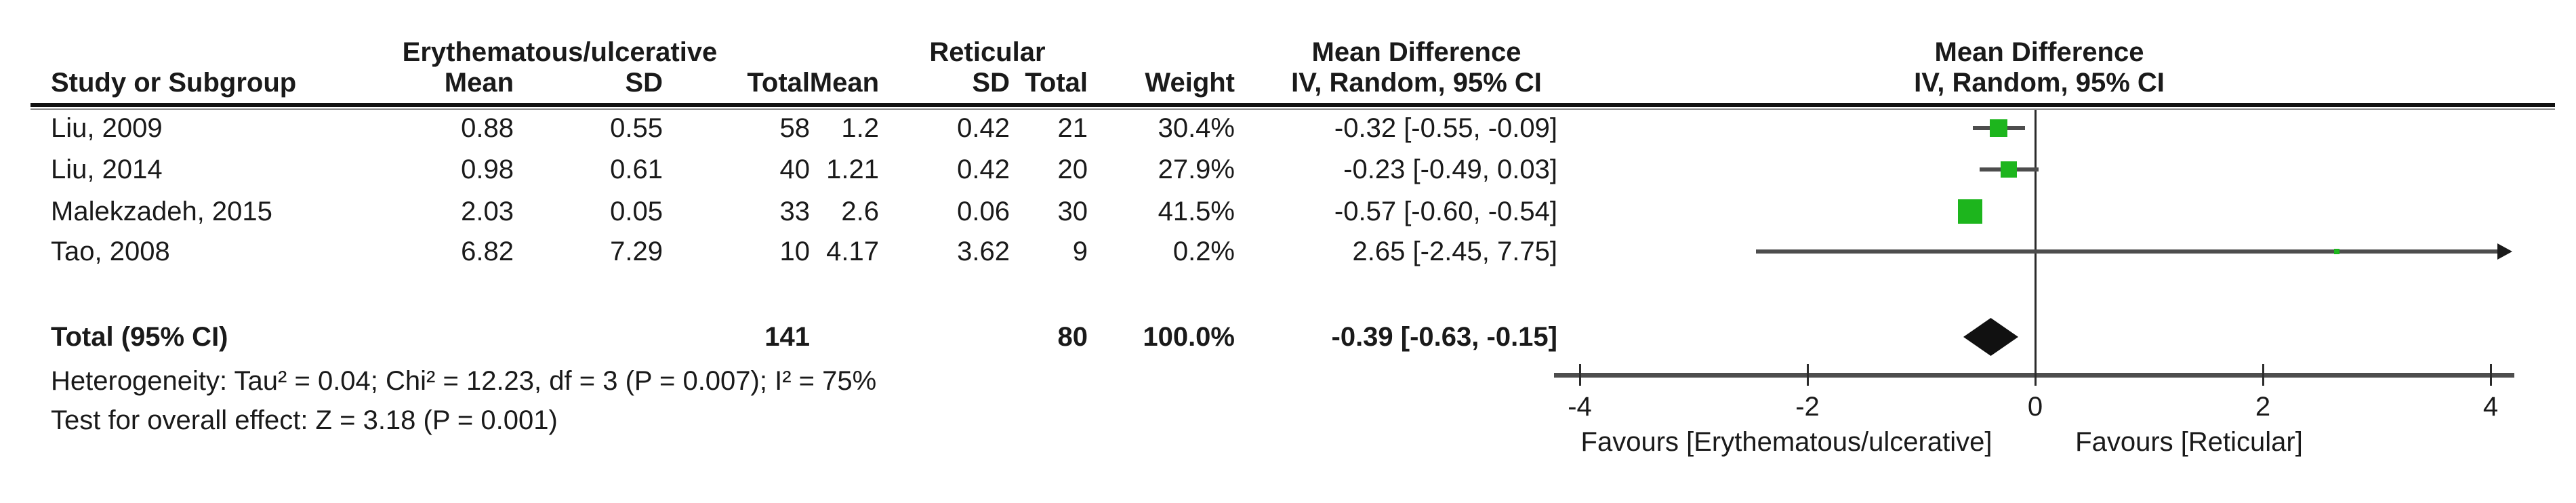  Describe the element at coordinates (787, 337) in the screenshot. I see `total-n-group1: 141` at that location.